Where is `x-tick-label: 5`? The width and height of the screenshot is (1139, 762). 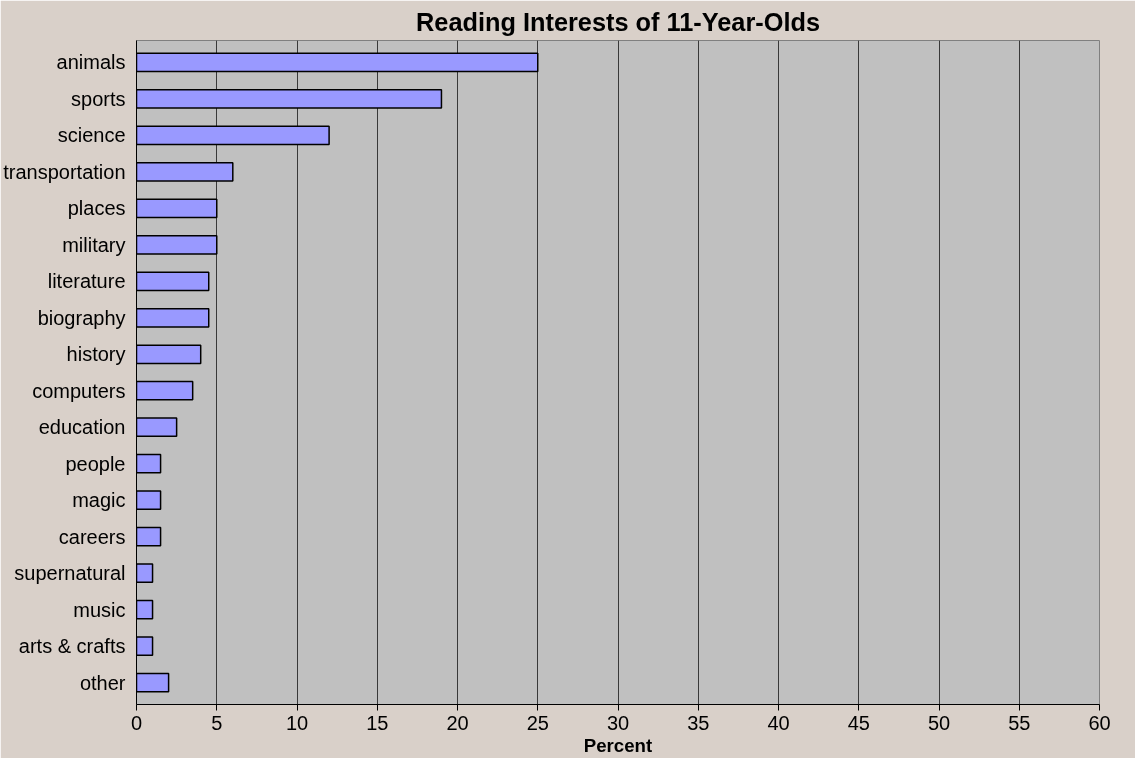
x-tick-label: 5 is located at coordinates (217, 722).